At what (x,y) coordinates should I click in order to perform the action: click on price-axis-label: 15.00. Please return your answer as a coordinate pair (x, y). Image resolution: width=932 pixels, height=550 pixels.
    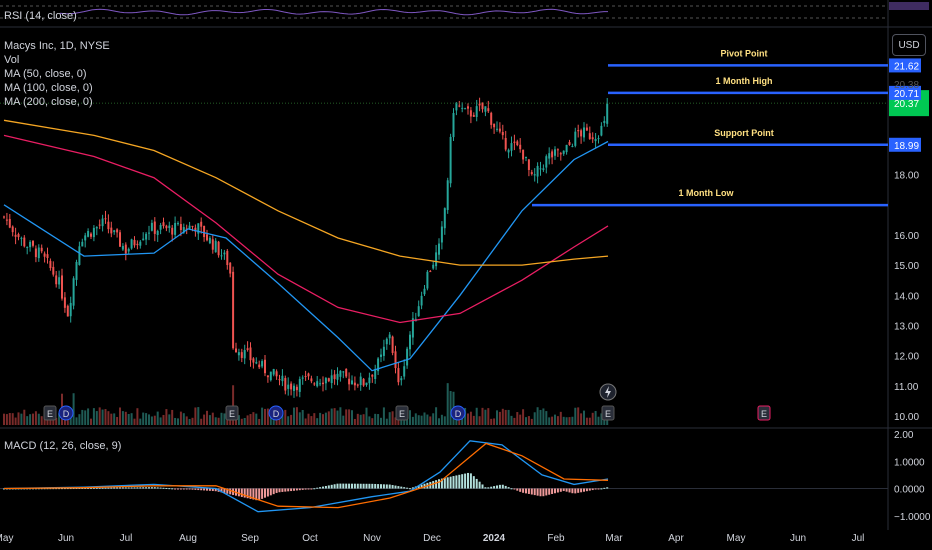
    Looking at the image, I should click on (906, 266).